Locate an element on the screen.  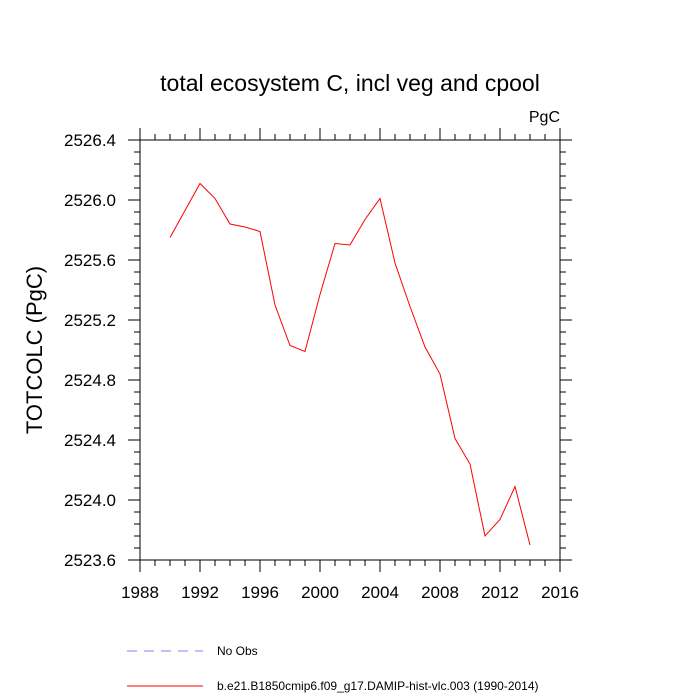
y-tick-label: 2524.8 is located at coordinates (90, 380).